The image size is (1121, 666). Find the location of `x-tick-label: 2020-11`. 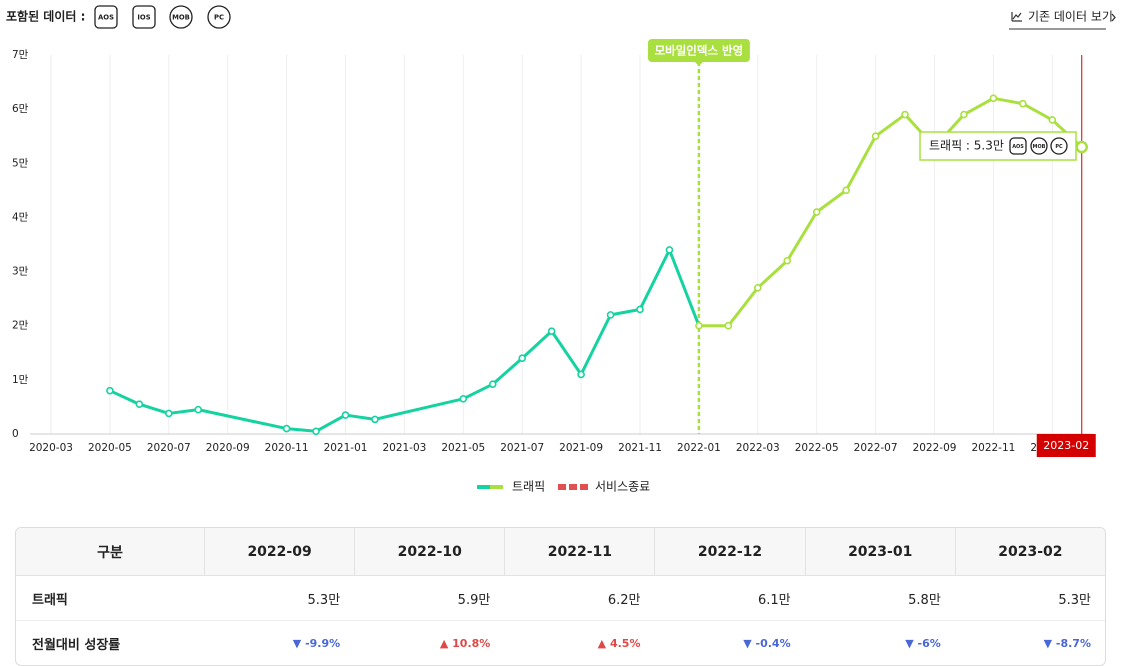

x-tick-label: 2020-11 is located at coordinates (287, 448).